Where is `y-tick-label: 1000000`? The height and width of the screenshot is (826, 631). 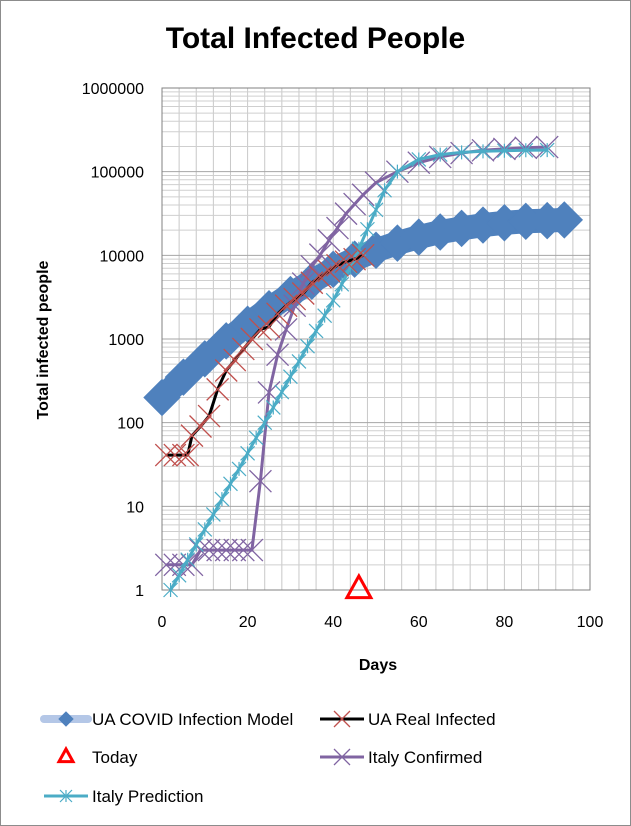 y-tick-label: 1000000 is located at coordinates (113, 89).